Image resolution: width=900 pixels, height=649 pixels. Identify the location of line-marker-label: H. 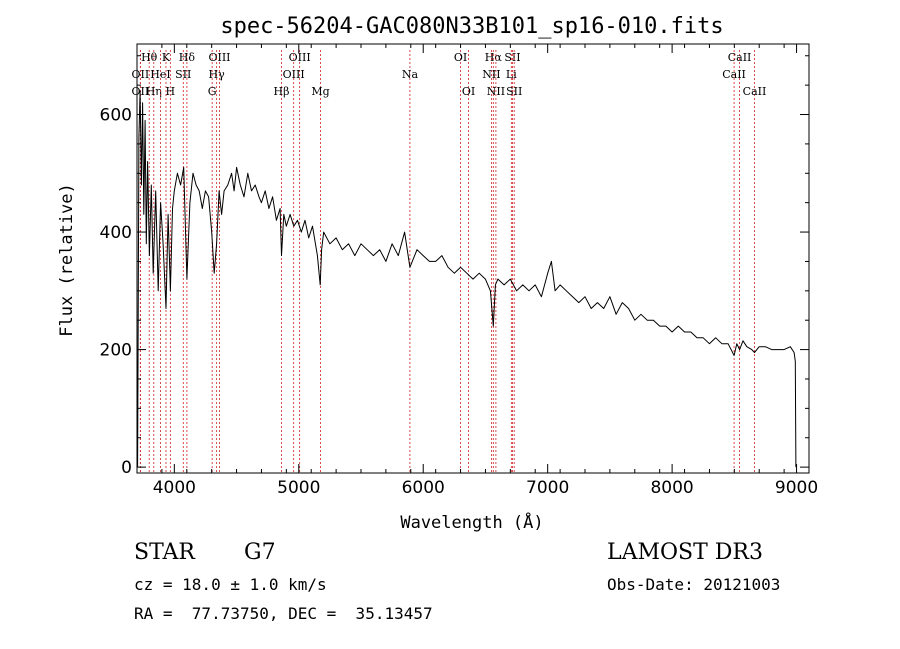
(171, 91).